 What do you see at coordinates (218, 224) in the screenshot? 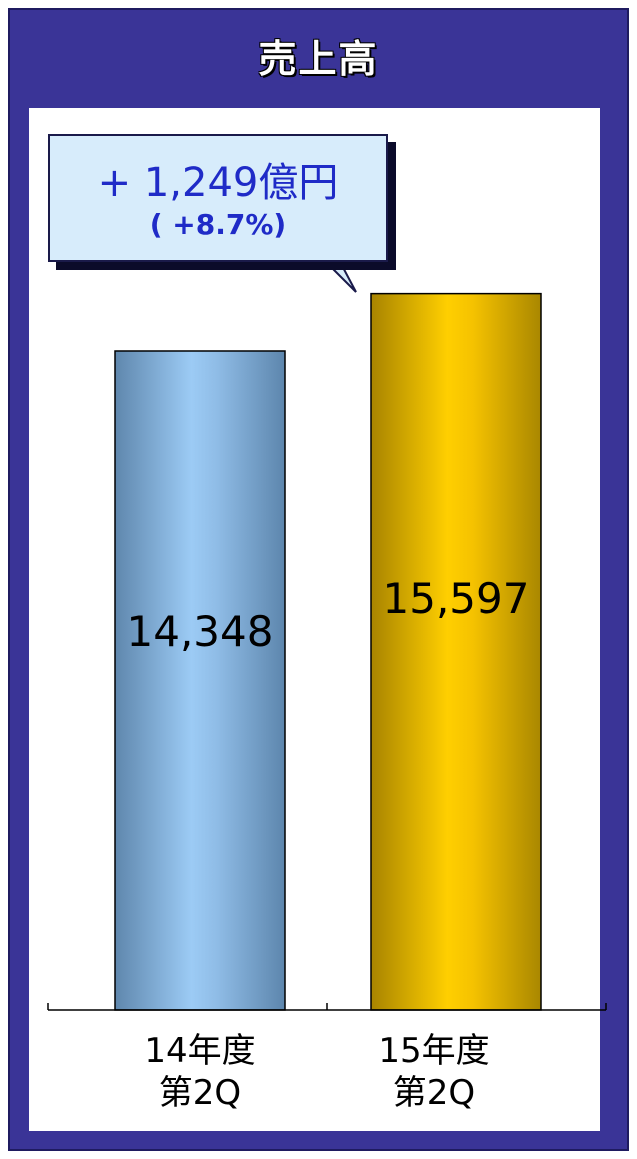
I see `change-percent: ( +8.7%)` at bounding box center [218, 224].